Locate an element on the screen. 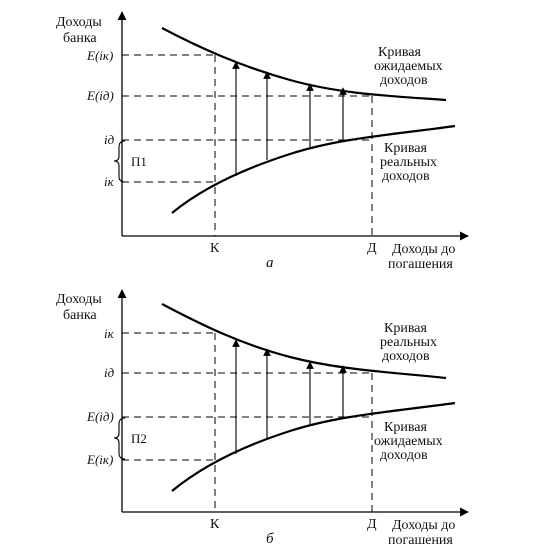  brace-label: П1 is located at coordinates (139, 161).